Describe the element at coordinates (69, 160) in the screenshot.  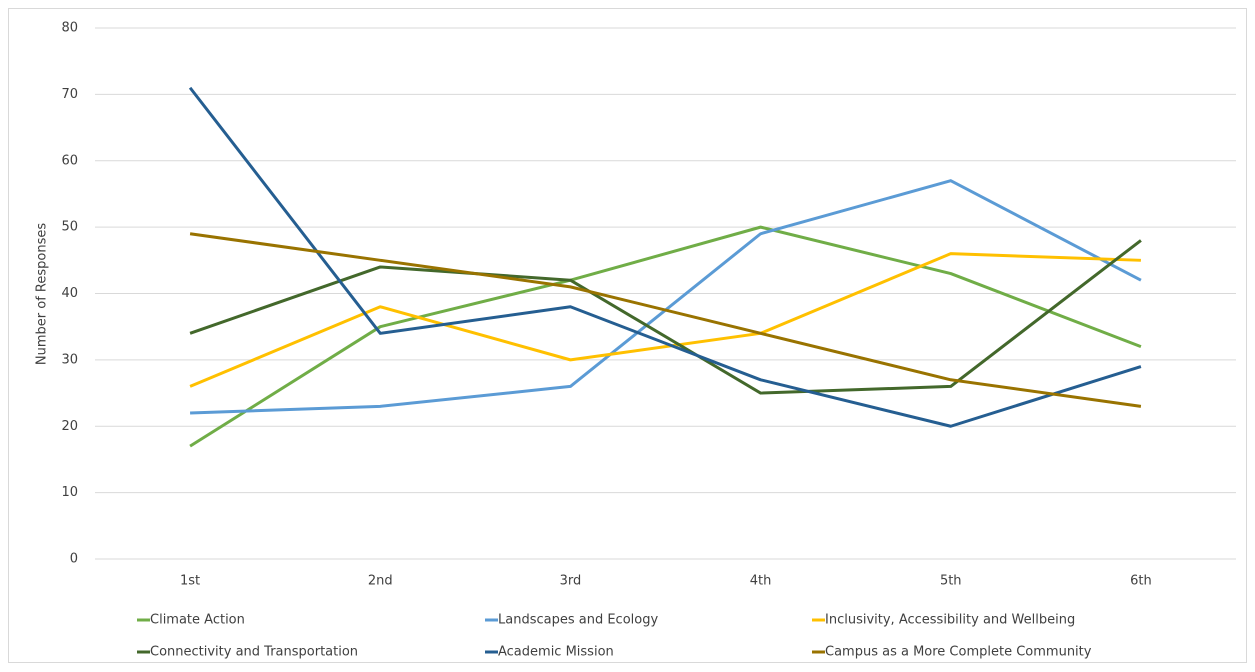
I see `y-tick-label: 60` at that location.